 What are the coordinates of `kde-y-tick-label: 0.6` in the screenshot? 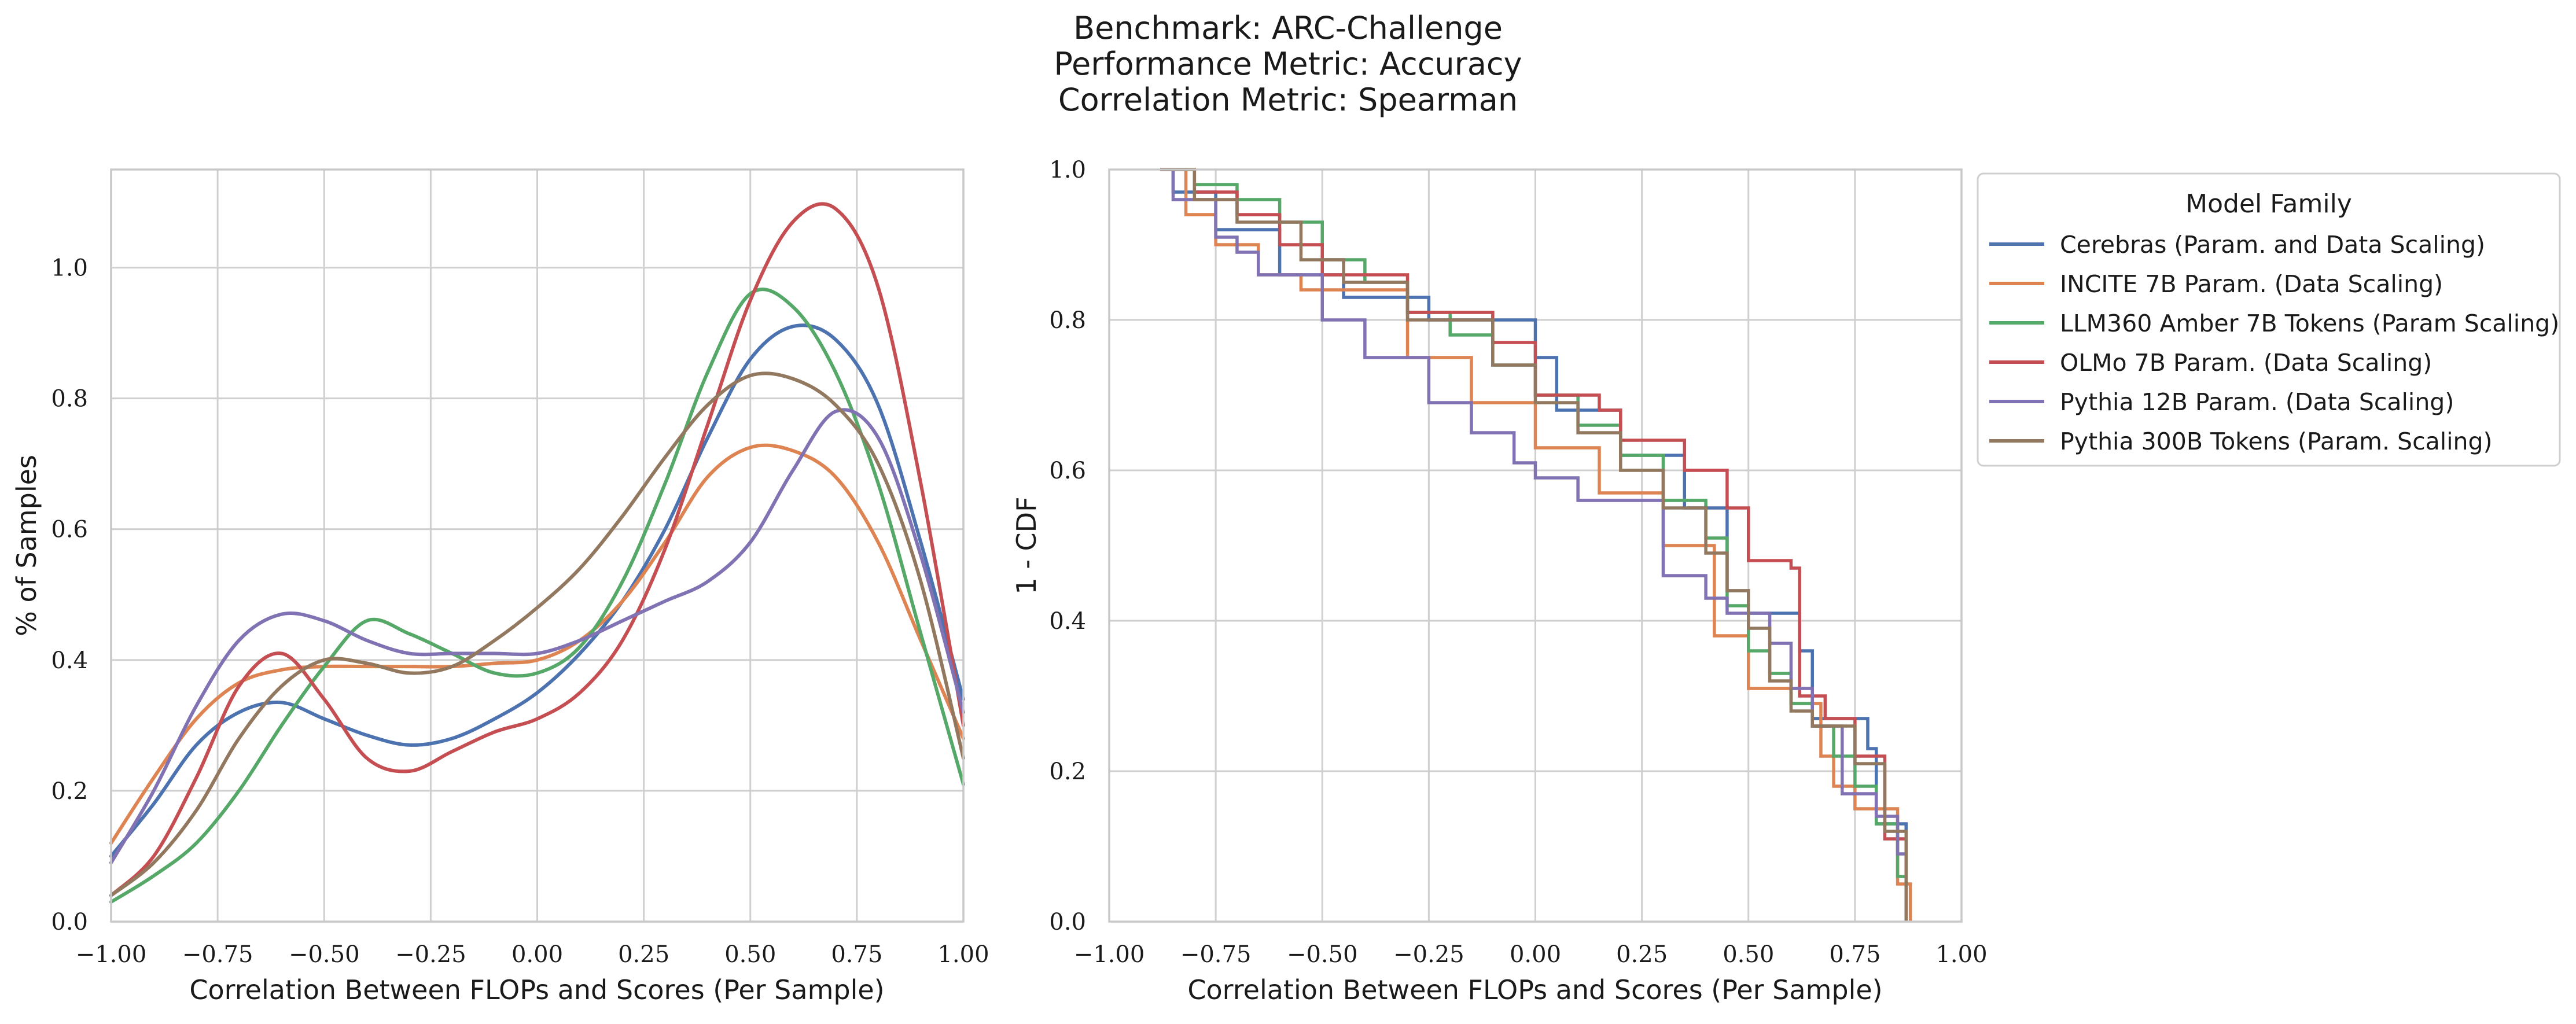 It's located at (69, 530).